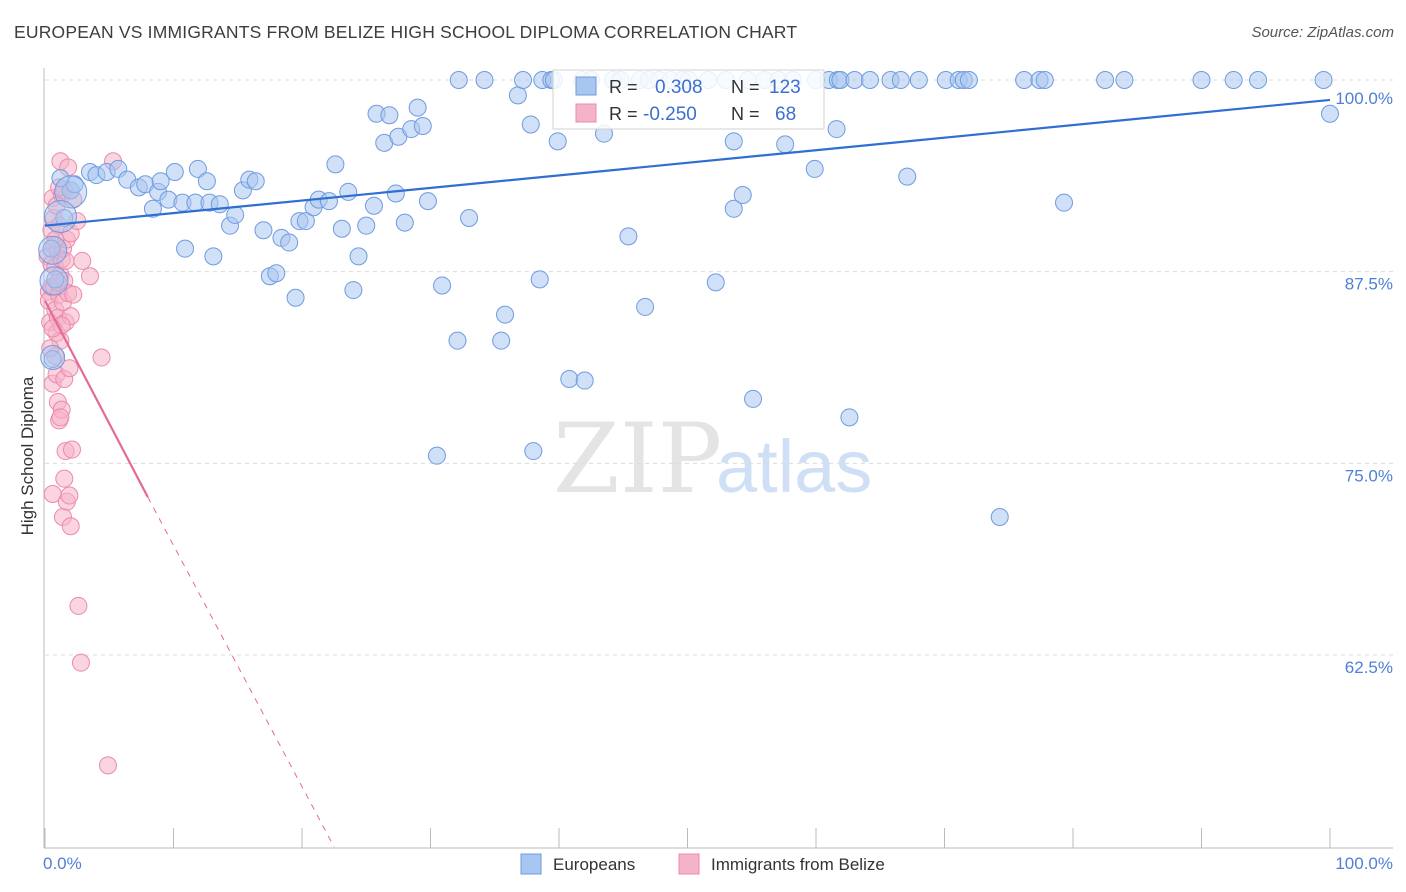 Image resolution: width=1406 pixels, height=892 pixels. I want to click on stats-n-value-belize: 68, so click(785, 114).